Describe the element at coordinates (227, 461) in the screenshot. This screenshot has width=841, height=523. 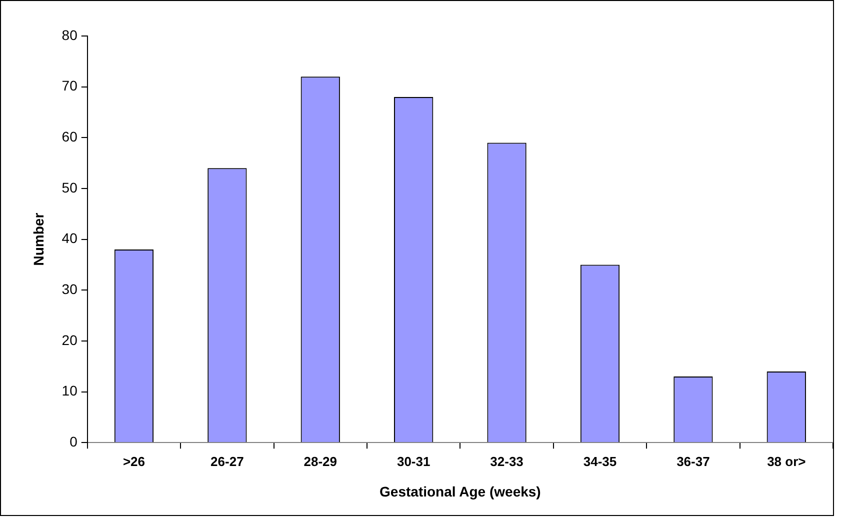
I see `x-tick-label: 26-27` at that location.